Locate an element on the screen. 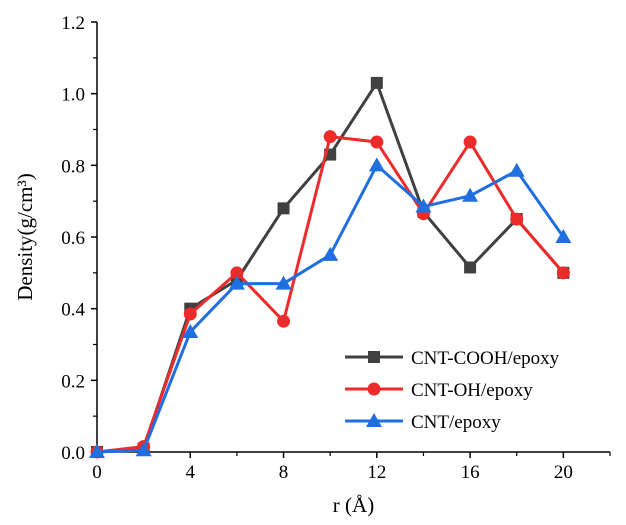 The height and width of the screenshot is (525, 626). x-tick-label: 20 is located at coordinates (563, 472).